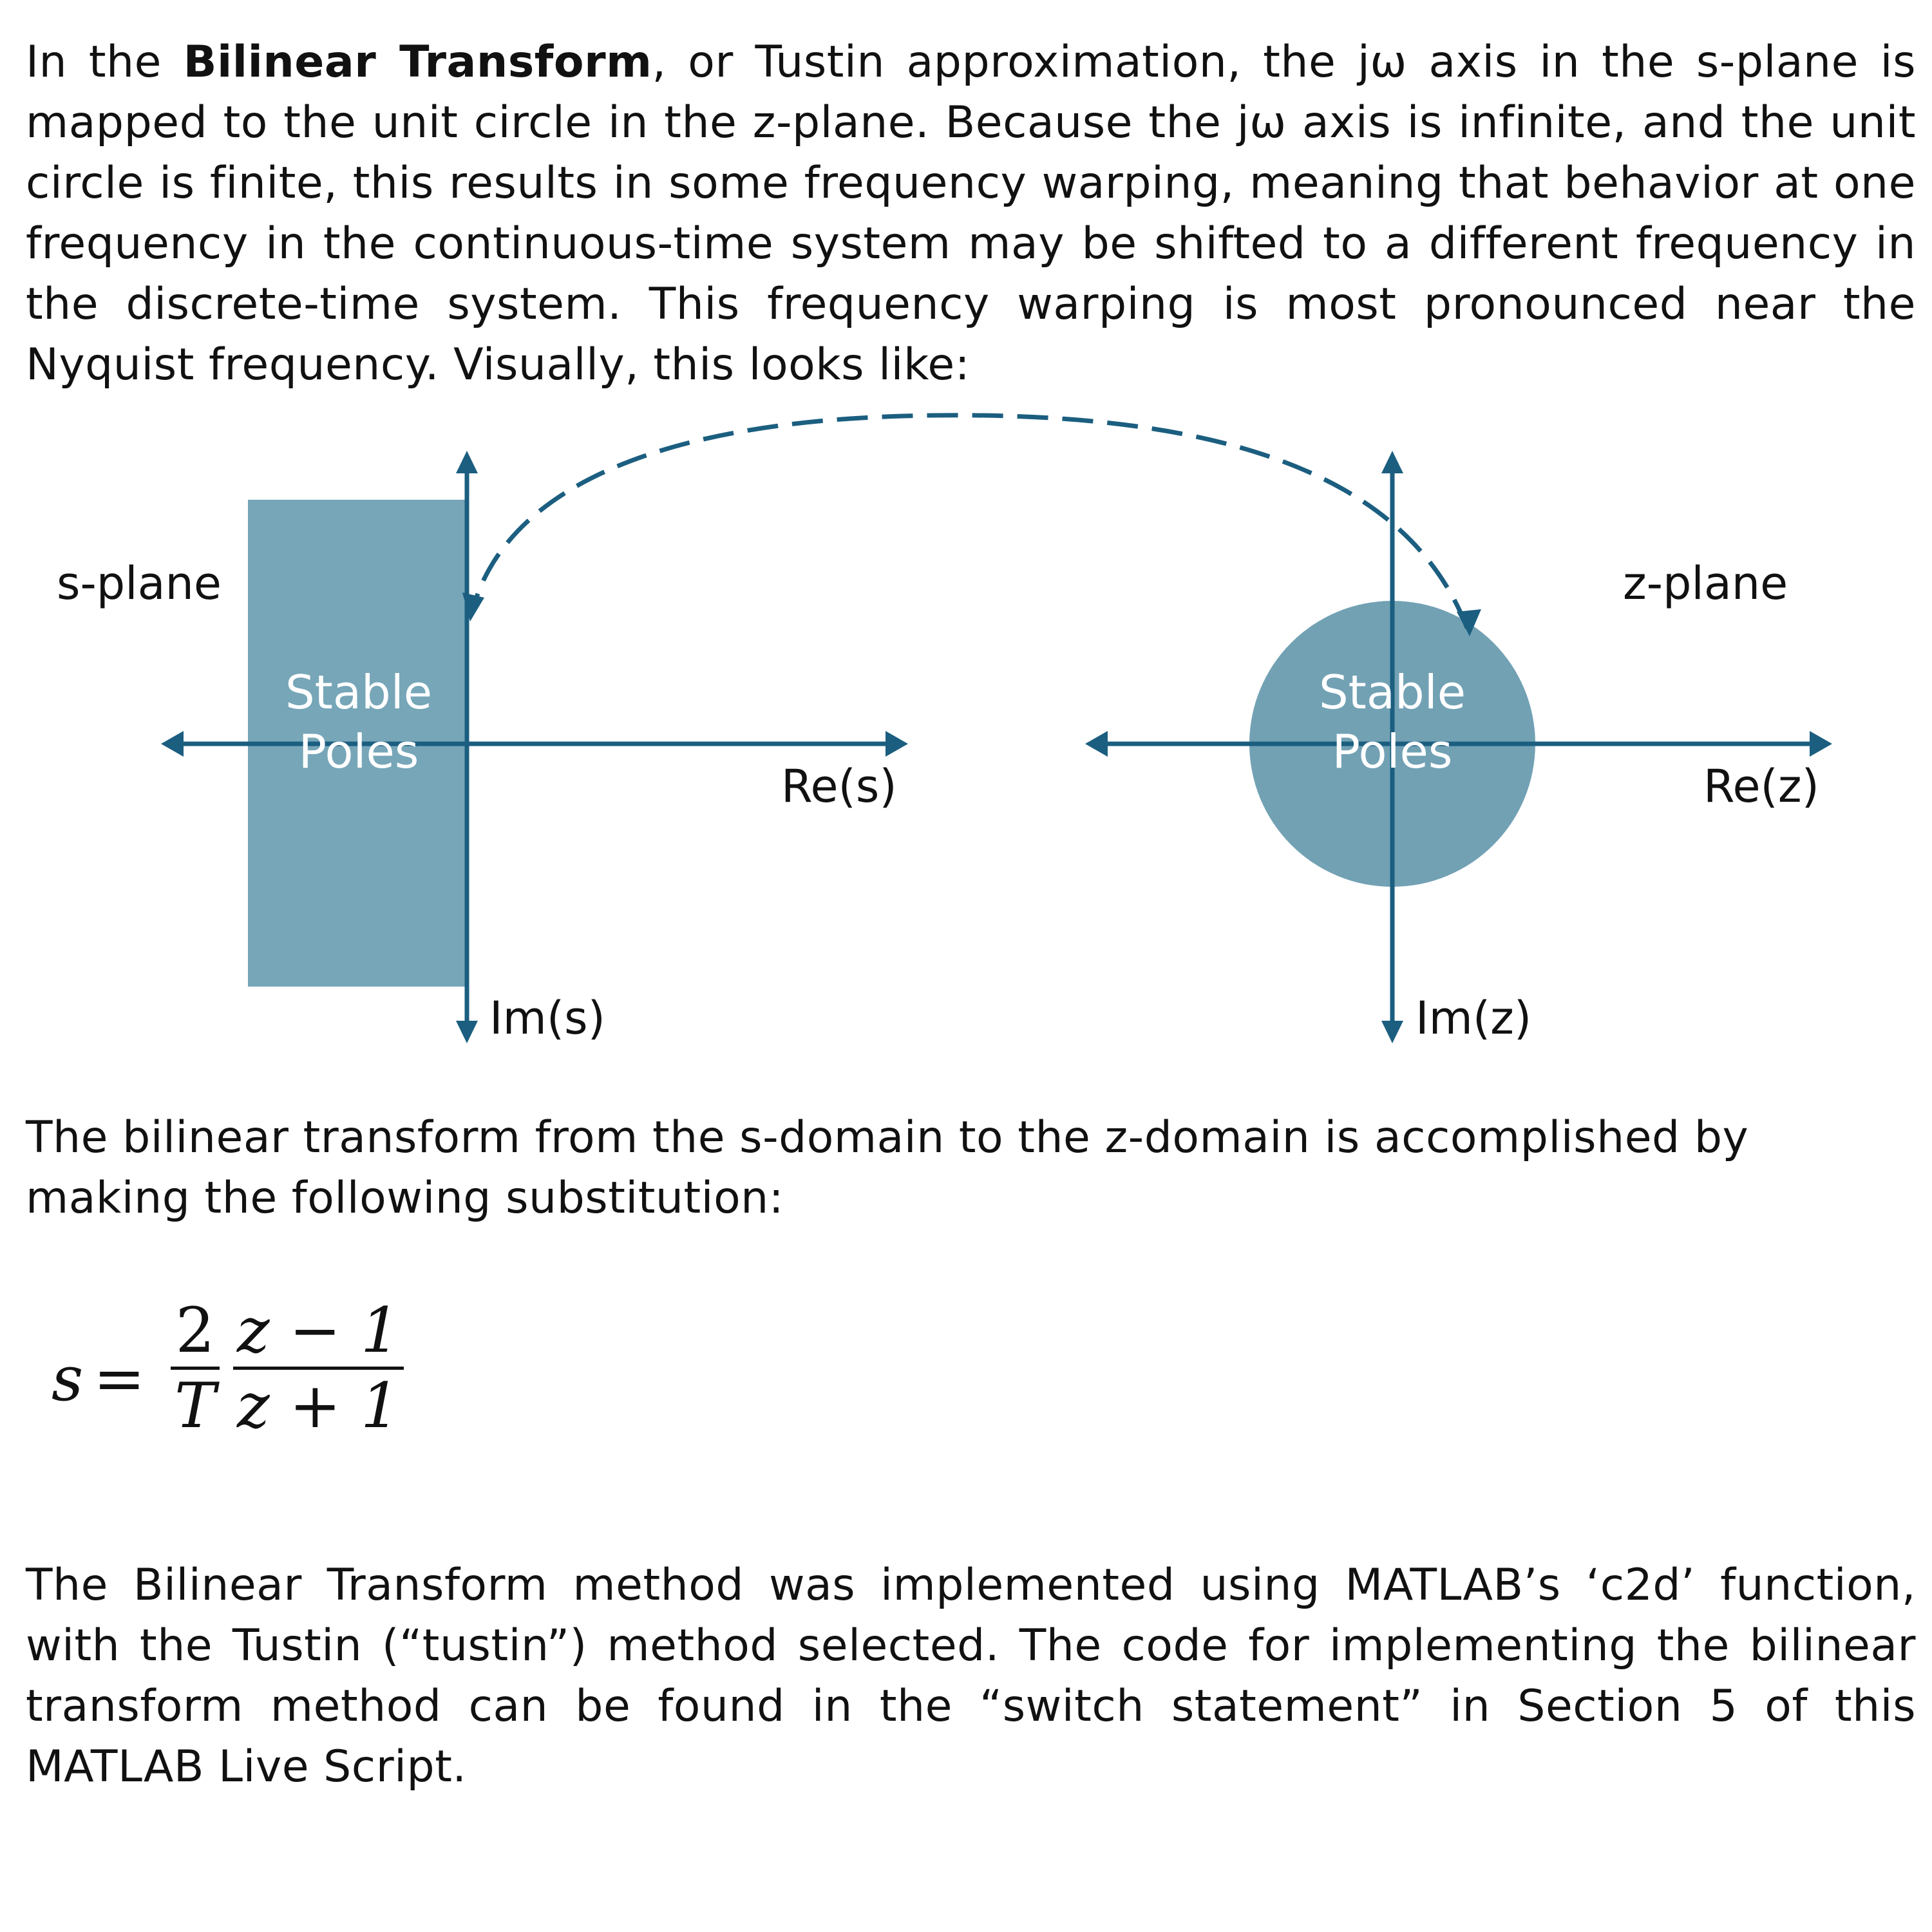 The width and height of the screenshot is (1932, 1932). I want to click on s-real-axis-right-arrow, so click(897, 744).